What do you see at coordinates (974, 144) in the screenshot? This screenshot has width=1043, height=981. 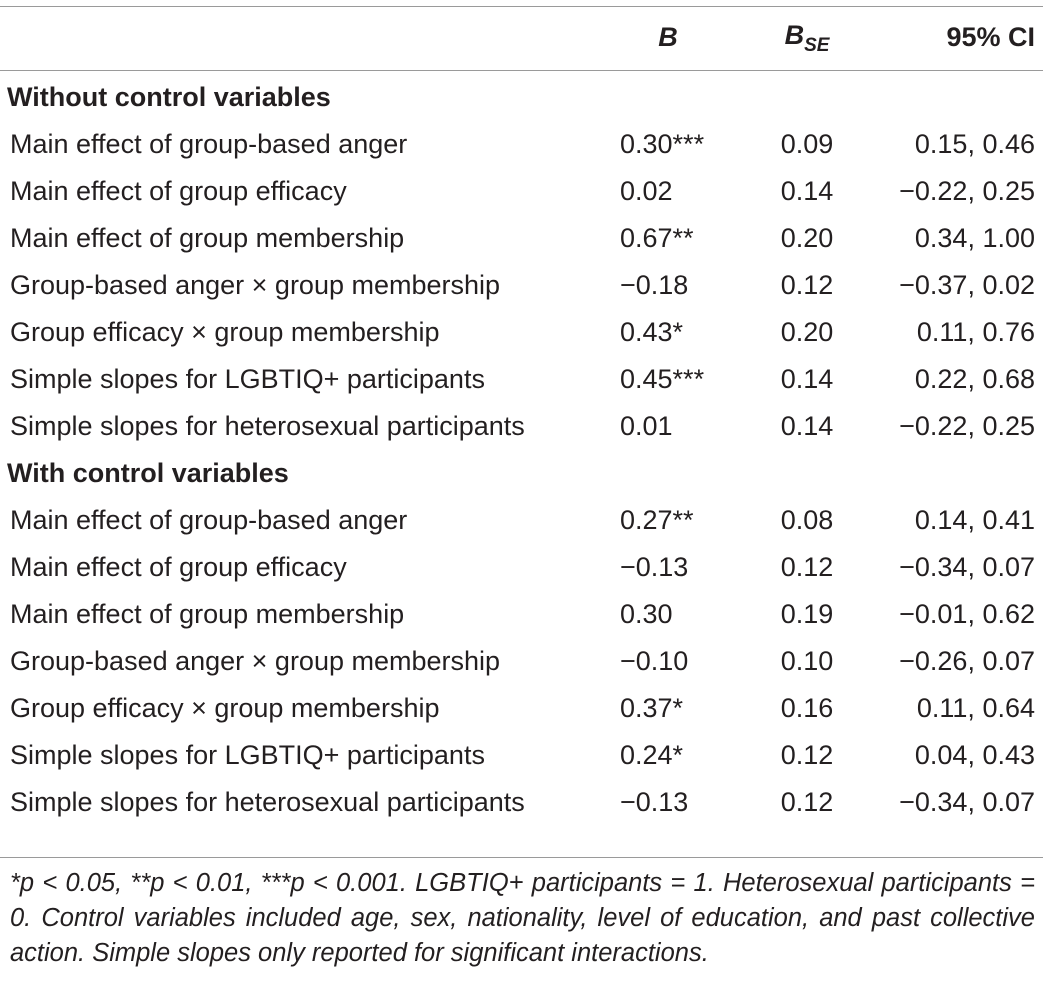 I see `row-ci-value: 0.15, 0.46` at bounding box center [974, 144].